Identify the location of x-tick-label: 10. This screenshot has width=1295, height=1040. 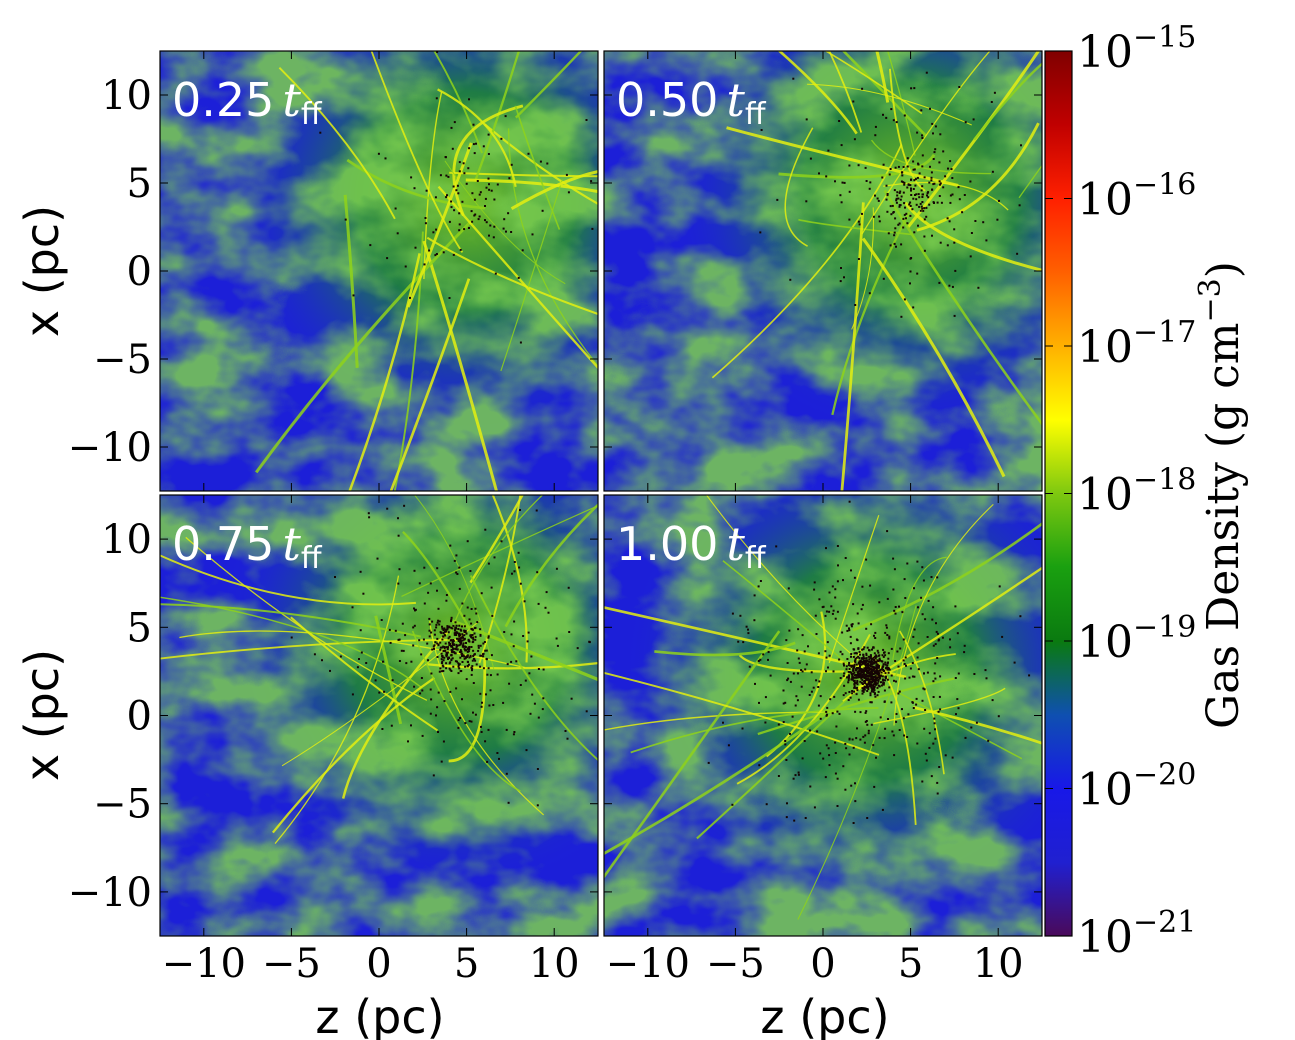
(554, 964).